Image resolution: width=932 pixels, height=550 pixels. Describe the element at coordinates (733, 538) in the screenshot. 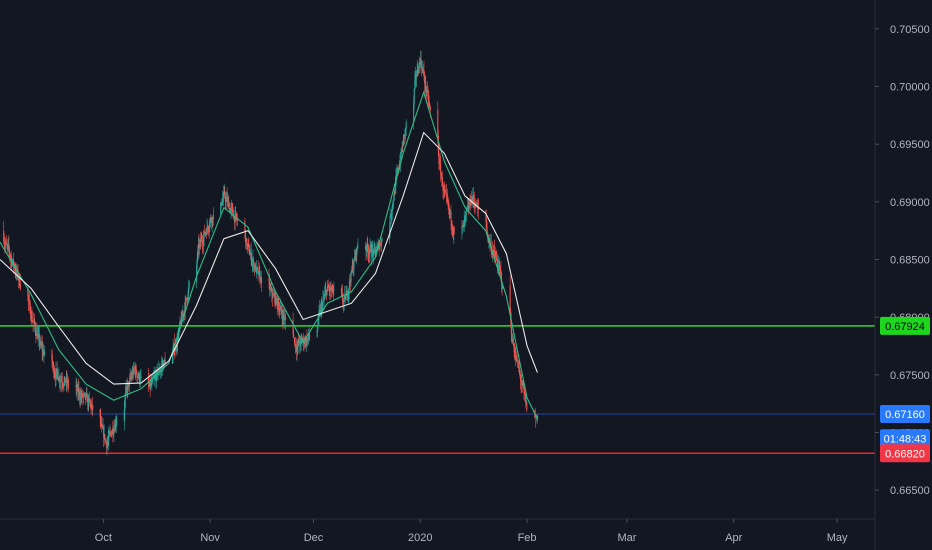

I see `x-tick-label: Apr` at that location.